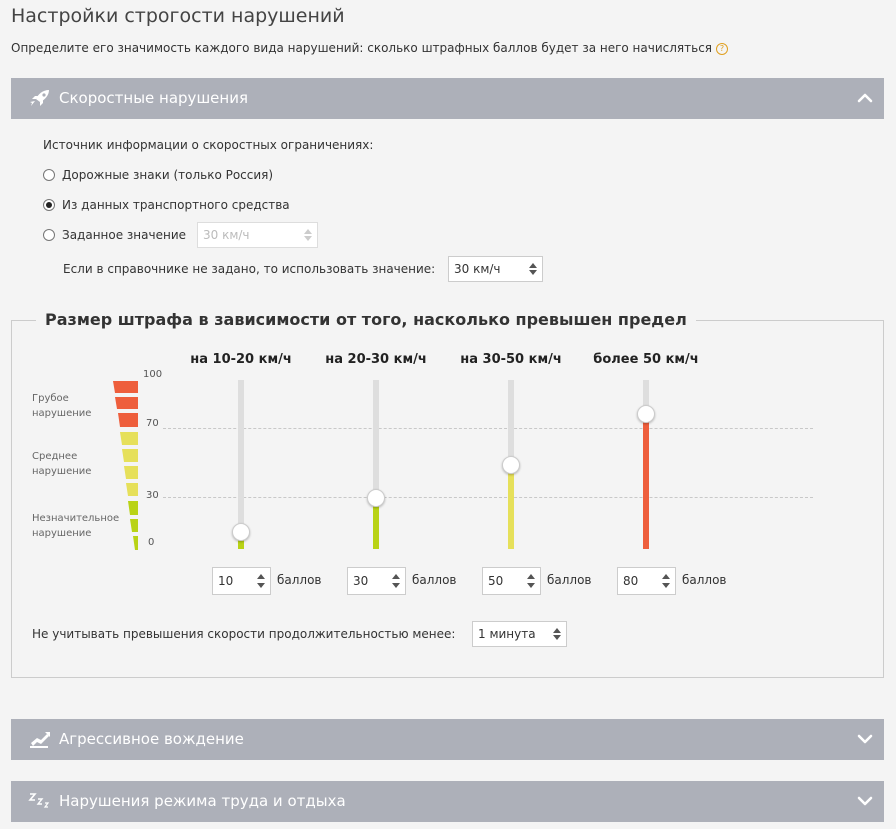 Image resolution: width=896 pixels, height=829 pixels. Describe the element at coordinates (62, 413) in the screenshot. I see `severity-gross-line2: нарушение` at that location.